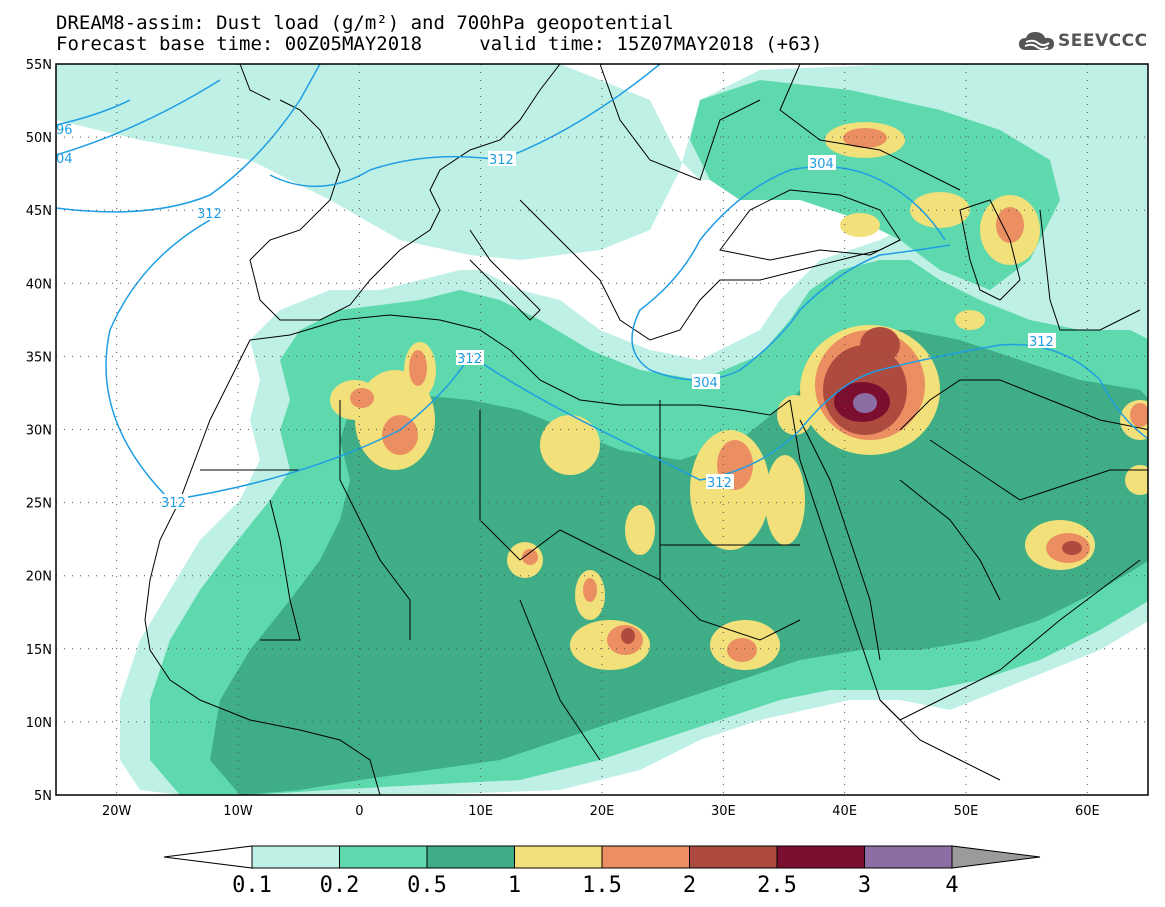 This screenshot has height=907, width=1165. I want to click on colorbar-level-label: 1.5, so click(602, 885).